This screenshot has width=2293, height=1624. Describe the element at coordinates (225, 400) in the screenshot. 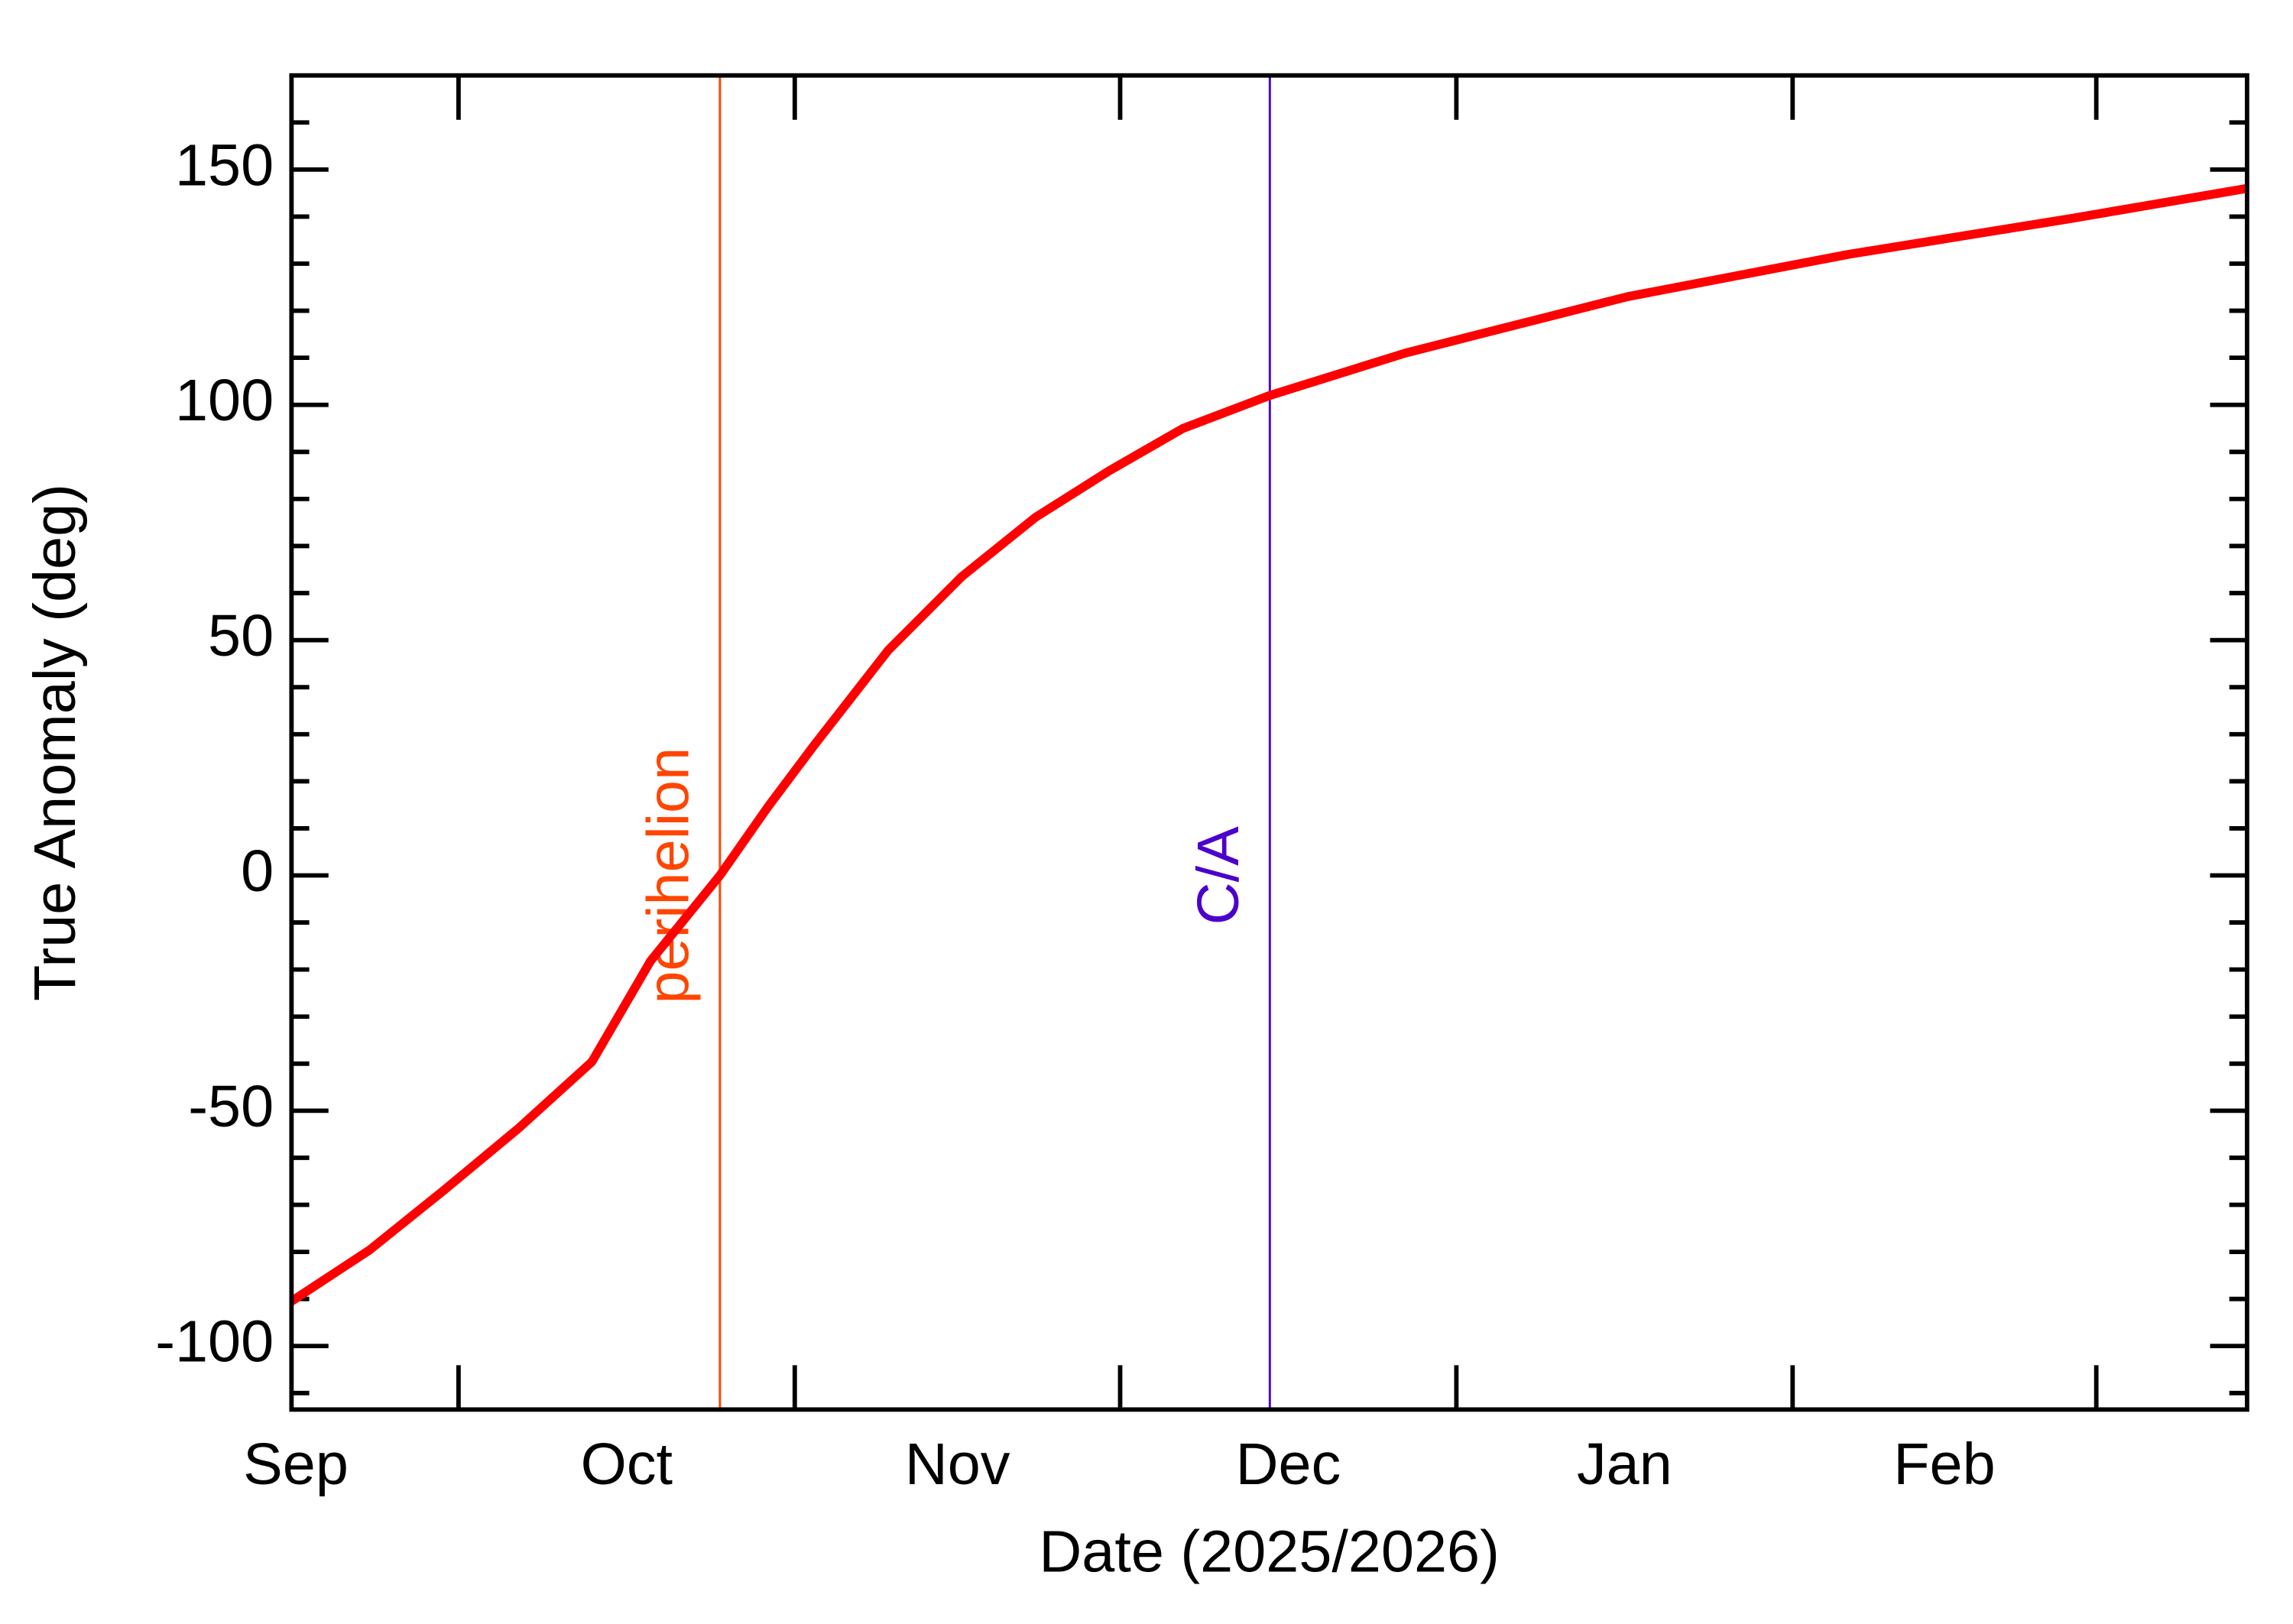

I see `y-tick-label: 100` at that location.